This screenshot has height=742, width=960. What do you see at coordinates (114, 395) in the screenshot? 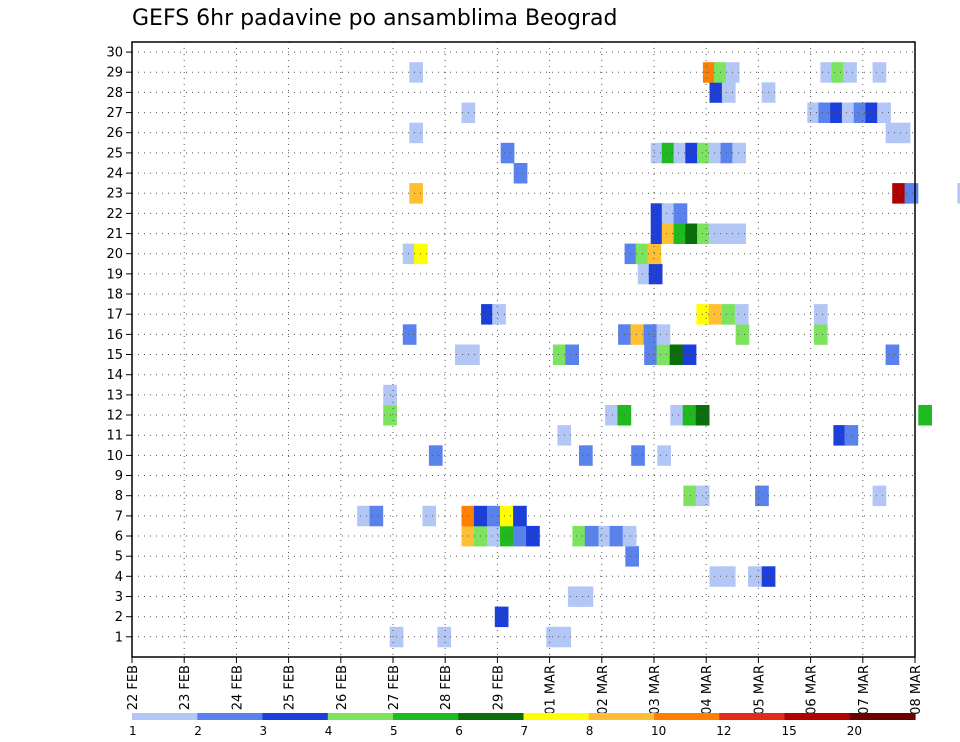
I see `y-tick-label: 13` at bounding box center [114, 395].